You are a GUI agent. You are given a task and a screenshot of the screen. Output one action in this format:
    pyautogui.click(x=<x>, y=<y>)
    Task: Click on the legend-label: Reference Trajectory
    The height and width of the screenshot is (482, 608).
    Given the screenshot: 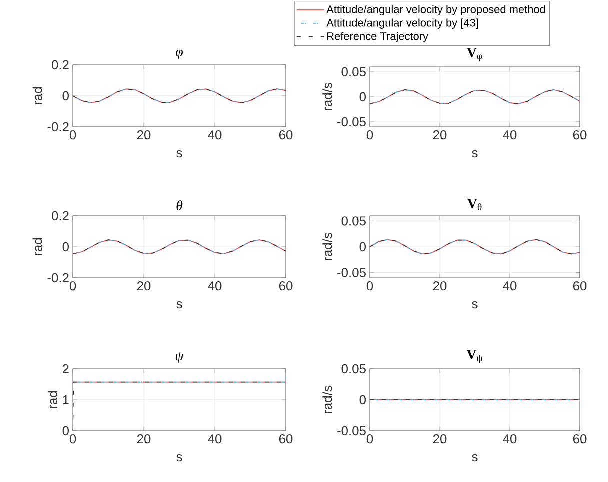 What is the action you would take?
    pyautogui.click(x=378, y=37)
    